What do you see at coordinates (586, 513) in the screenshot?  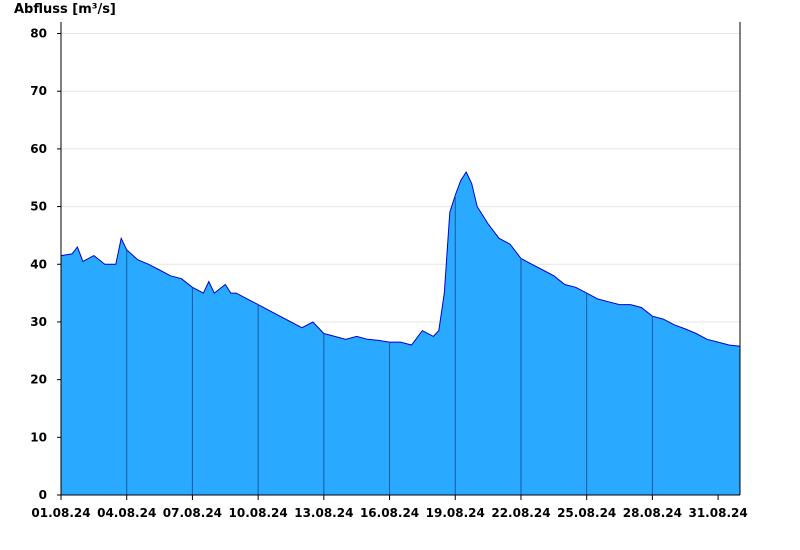 I see `x-tick-label-8: 25.08.24` at bounding box center [586, 513].